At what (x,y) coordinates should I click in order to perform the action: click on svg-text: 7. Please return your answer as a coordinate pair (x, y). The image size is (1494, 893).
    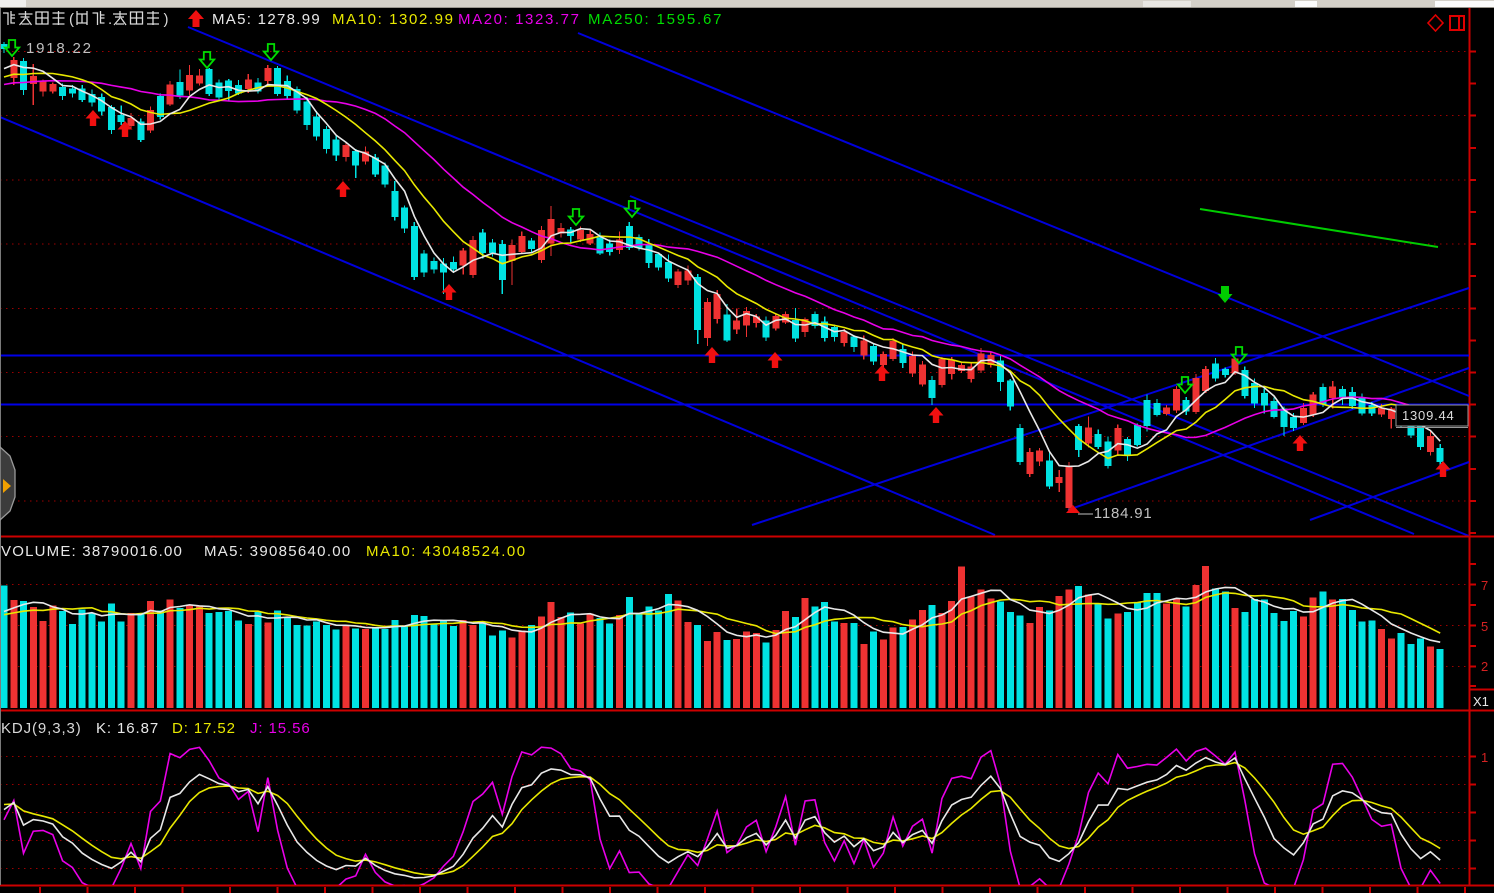
    Looking at the image, I should click on (1484, 585).